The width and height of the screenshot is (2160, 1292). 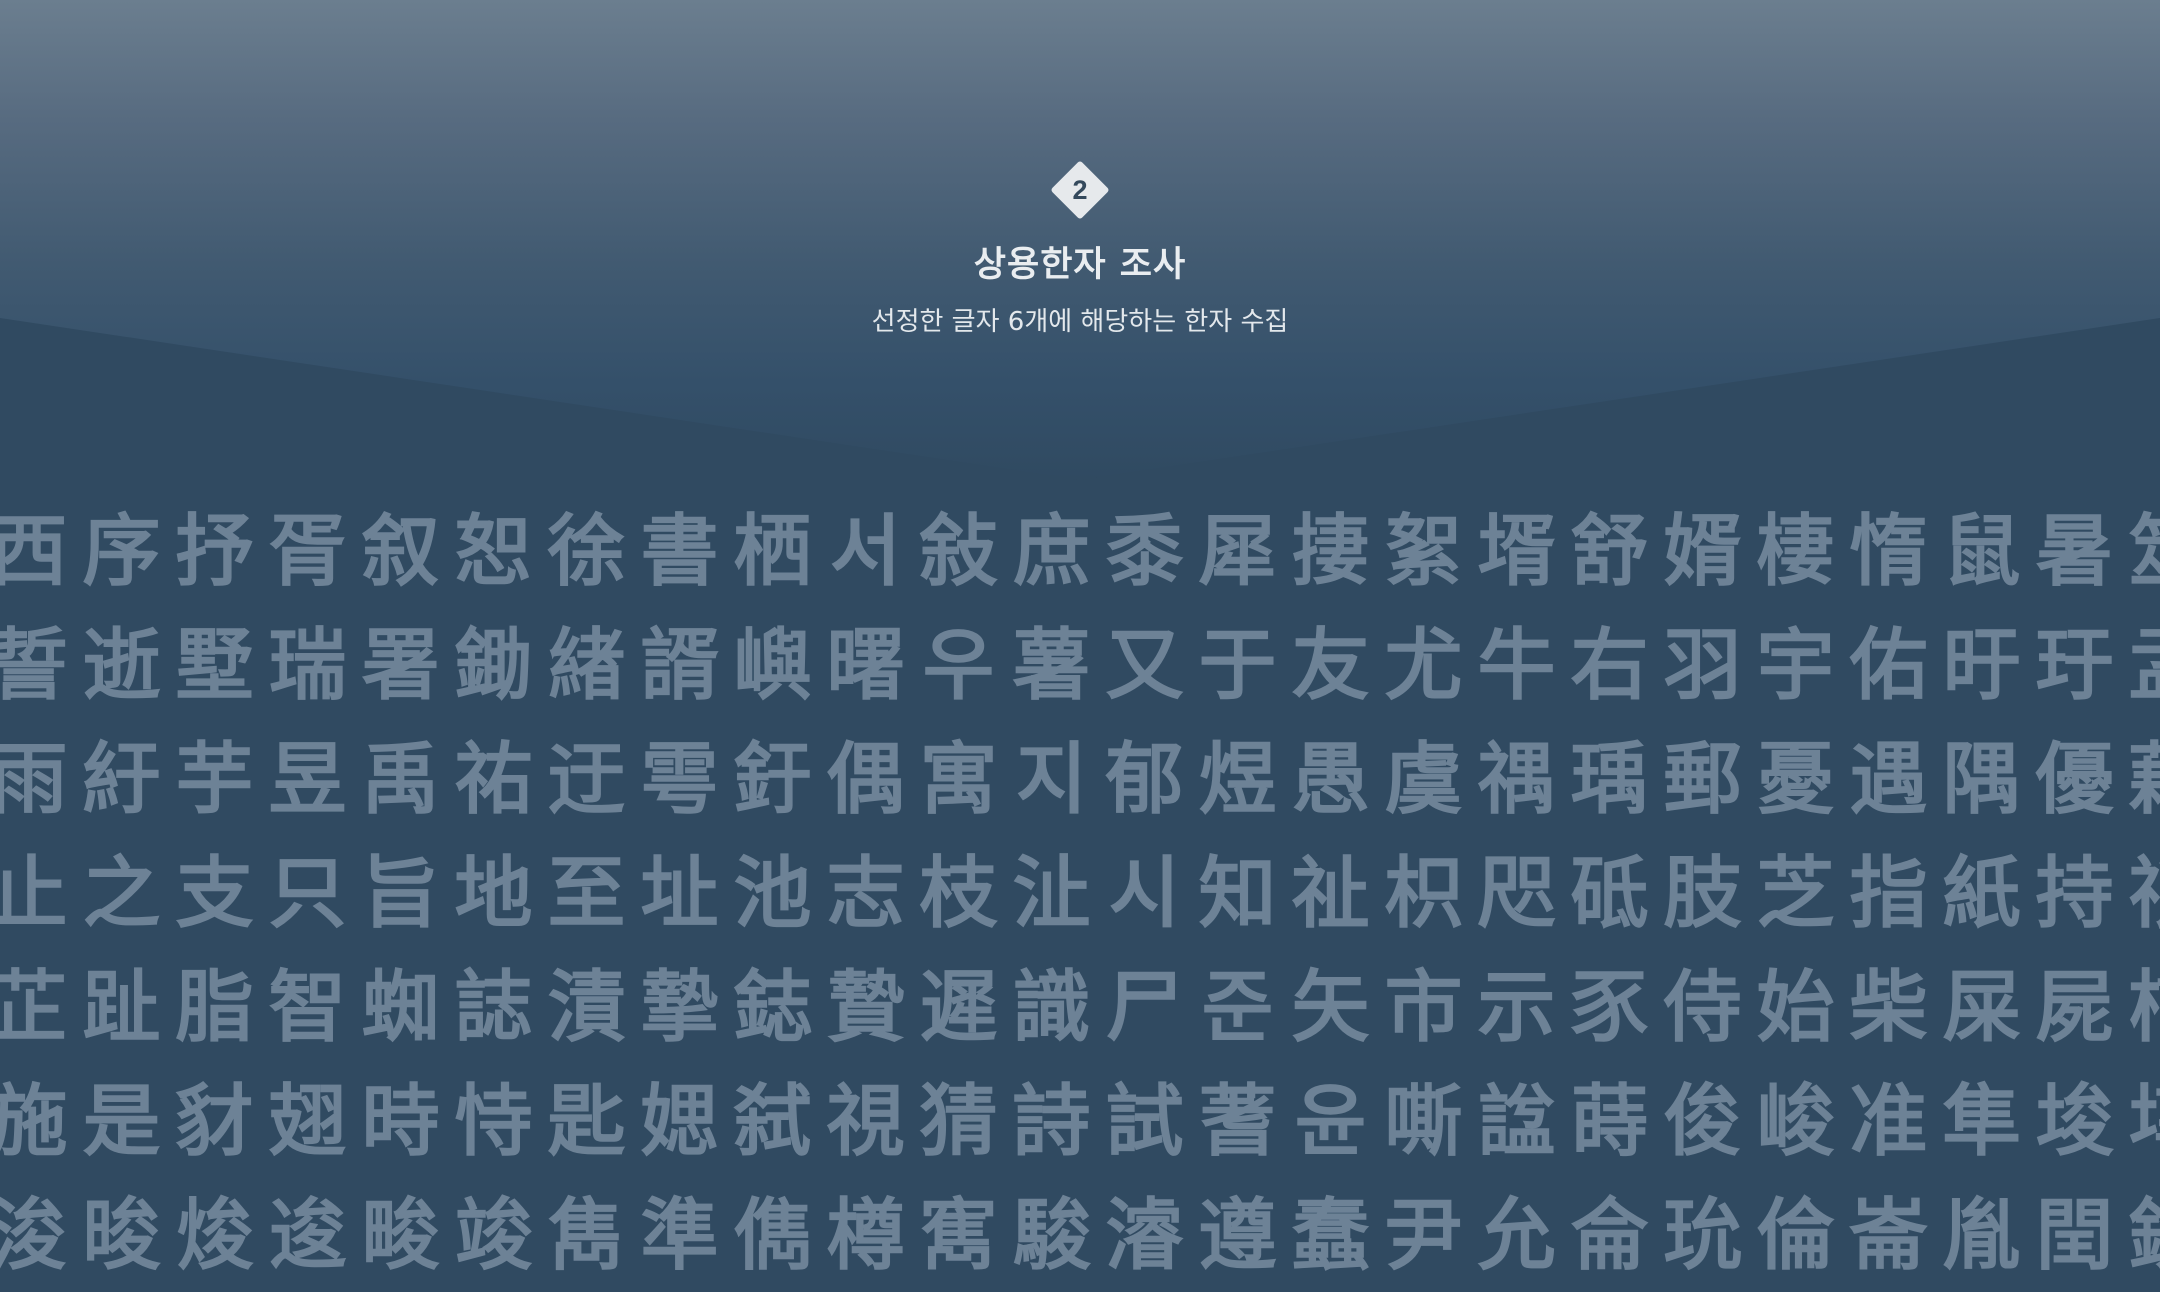 What do you see at coordinates (34, 1236) in the screenshot?
I see `hanja-character: 浚` at bounding box center [34, 1236].